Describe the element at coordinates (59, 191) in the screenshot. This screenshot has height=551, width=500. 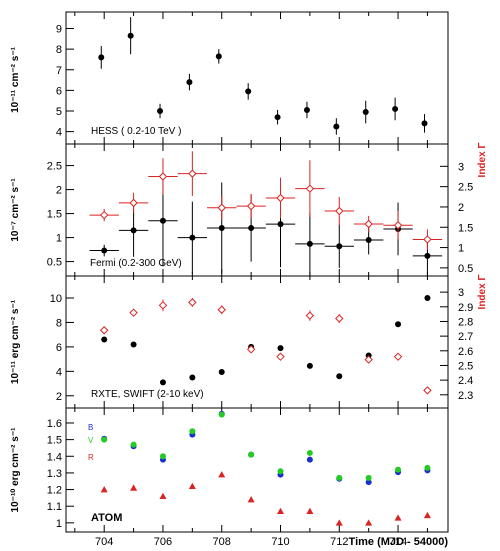
I see `y-tick-label-fermi: 2` at that location.